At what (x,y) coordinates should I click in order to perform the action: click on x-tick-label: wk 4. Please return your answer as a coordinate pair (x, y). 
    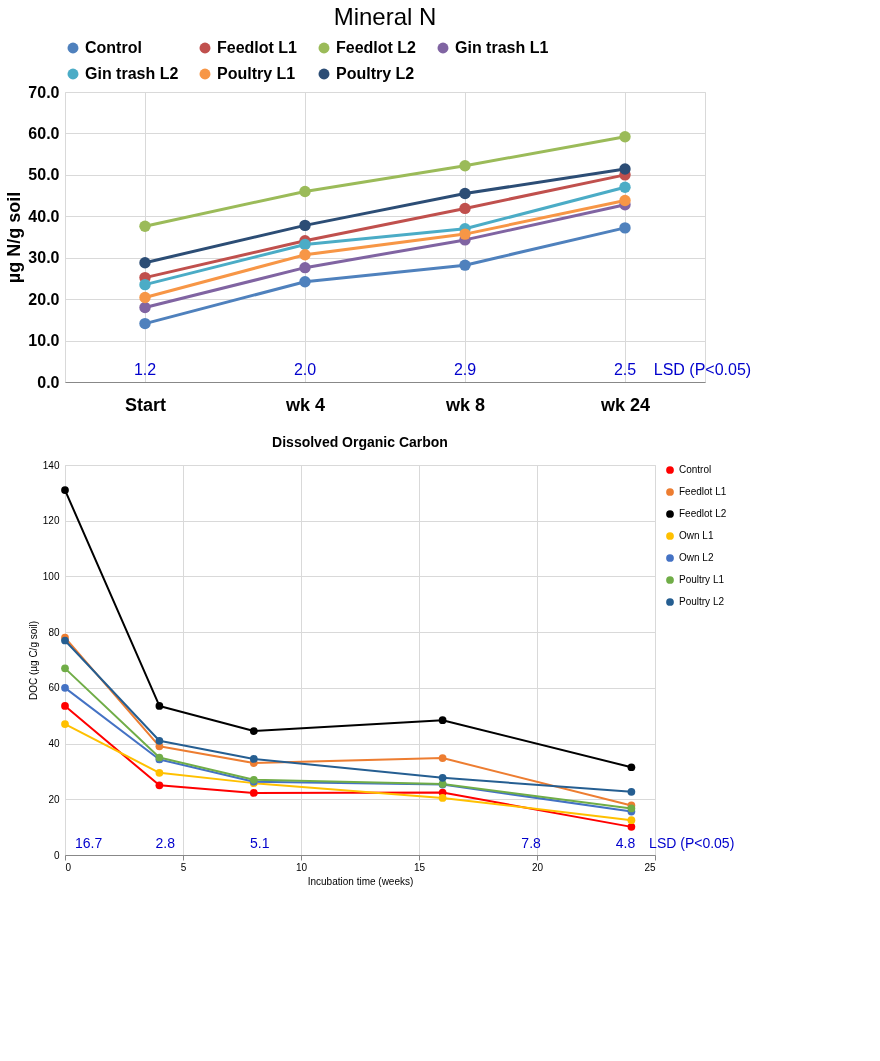
    Looking at the image, I should click on (305, 404).